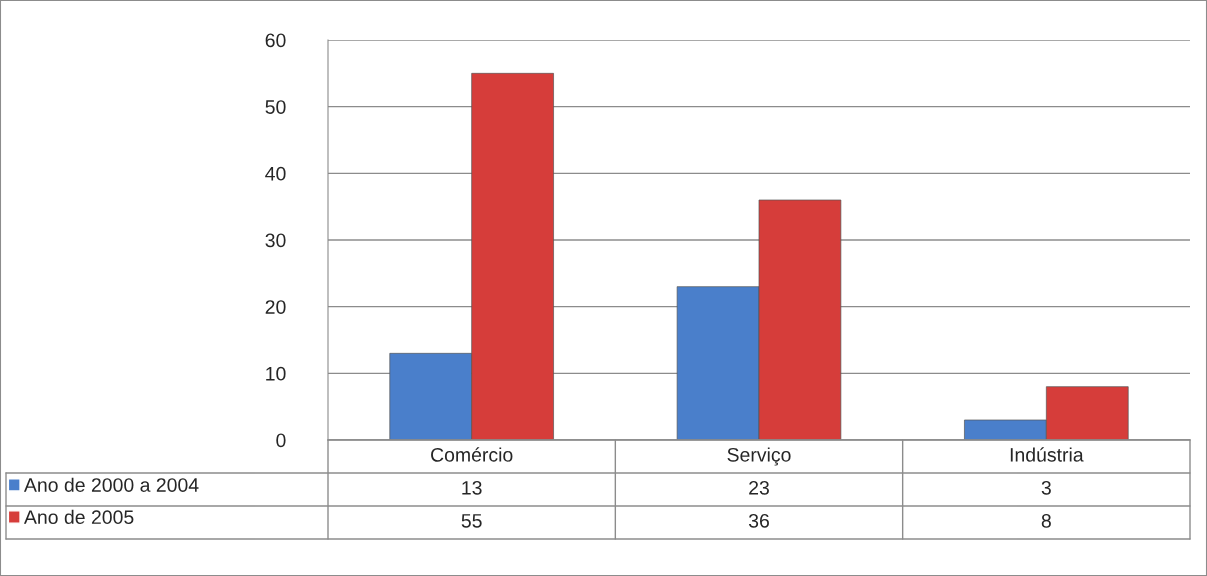 The image size is (1207, 576). Describe the element at coordinates (1046, 487) in the screenshot. I see `data-label: 3` at that location.